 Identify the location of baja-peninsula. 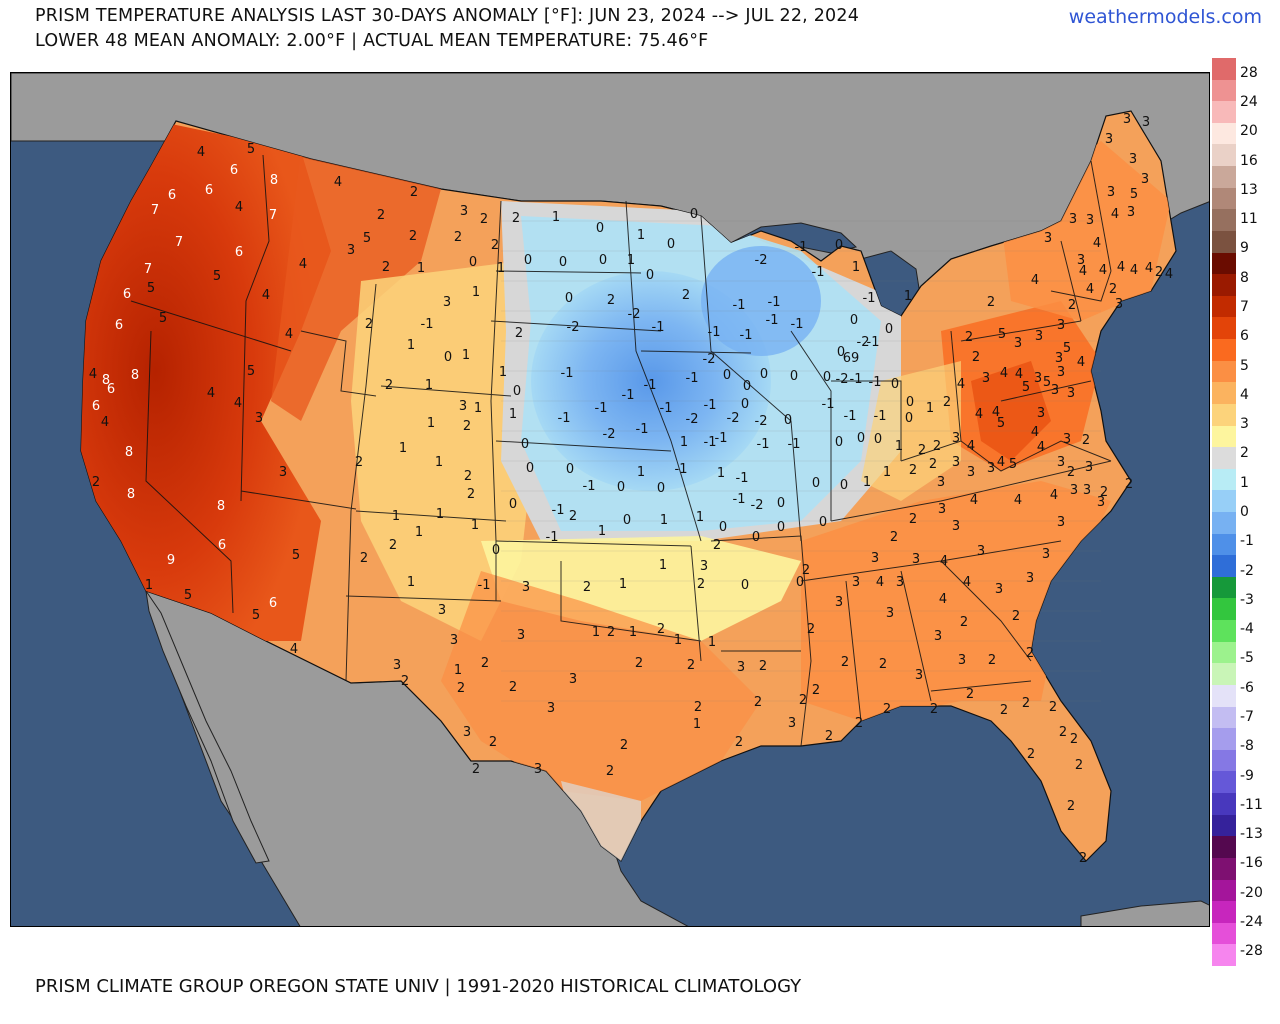
(207, 727).